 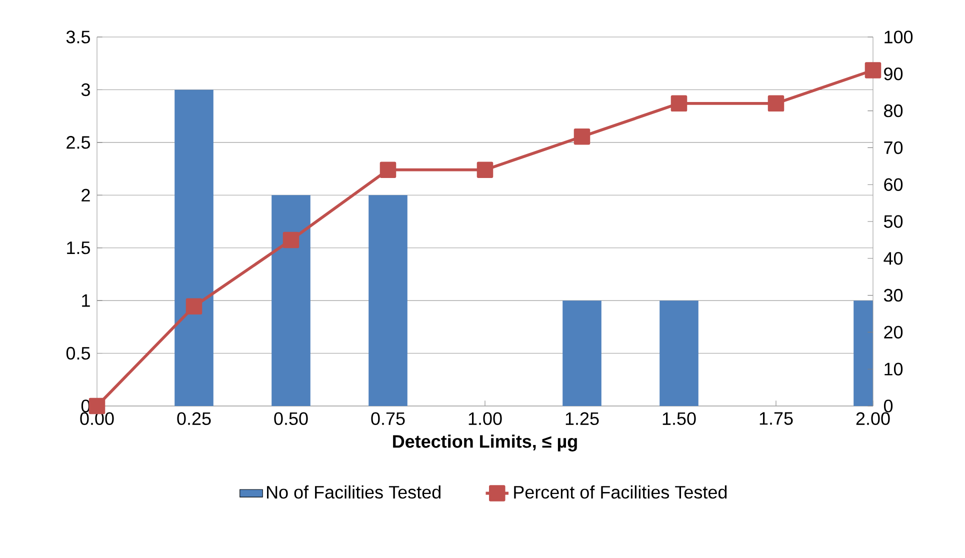 What do you see at coordinates (776, 418) in the screenshot?
I see `x-tick-label: 1.75` at bounding box center [776, 418].